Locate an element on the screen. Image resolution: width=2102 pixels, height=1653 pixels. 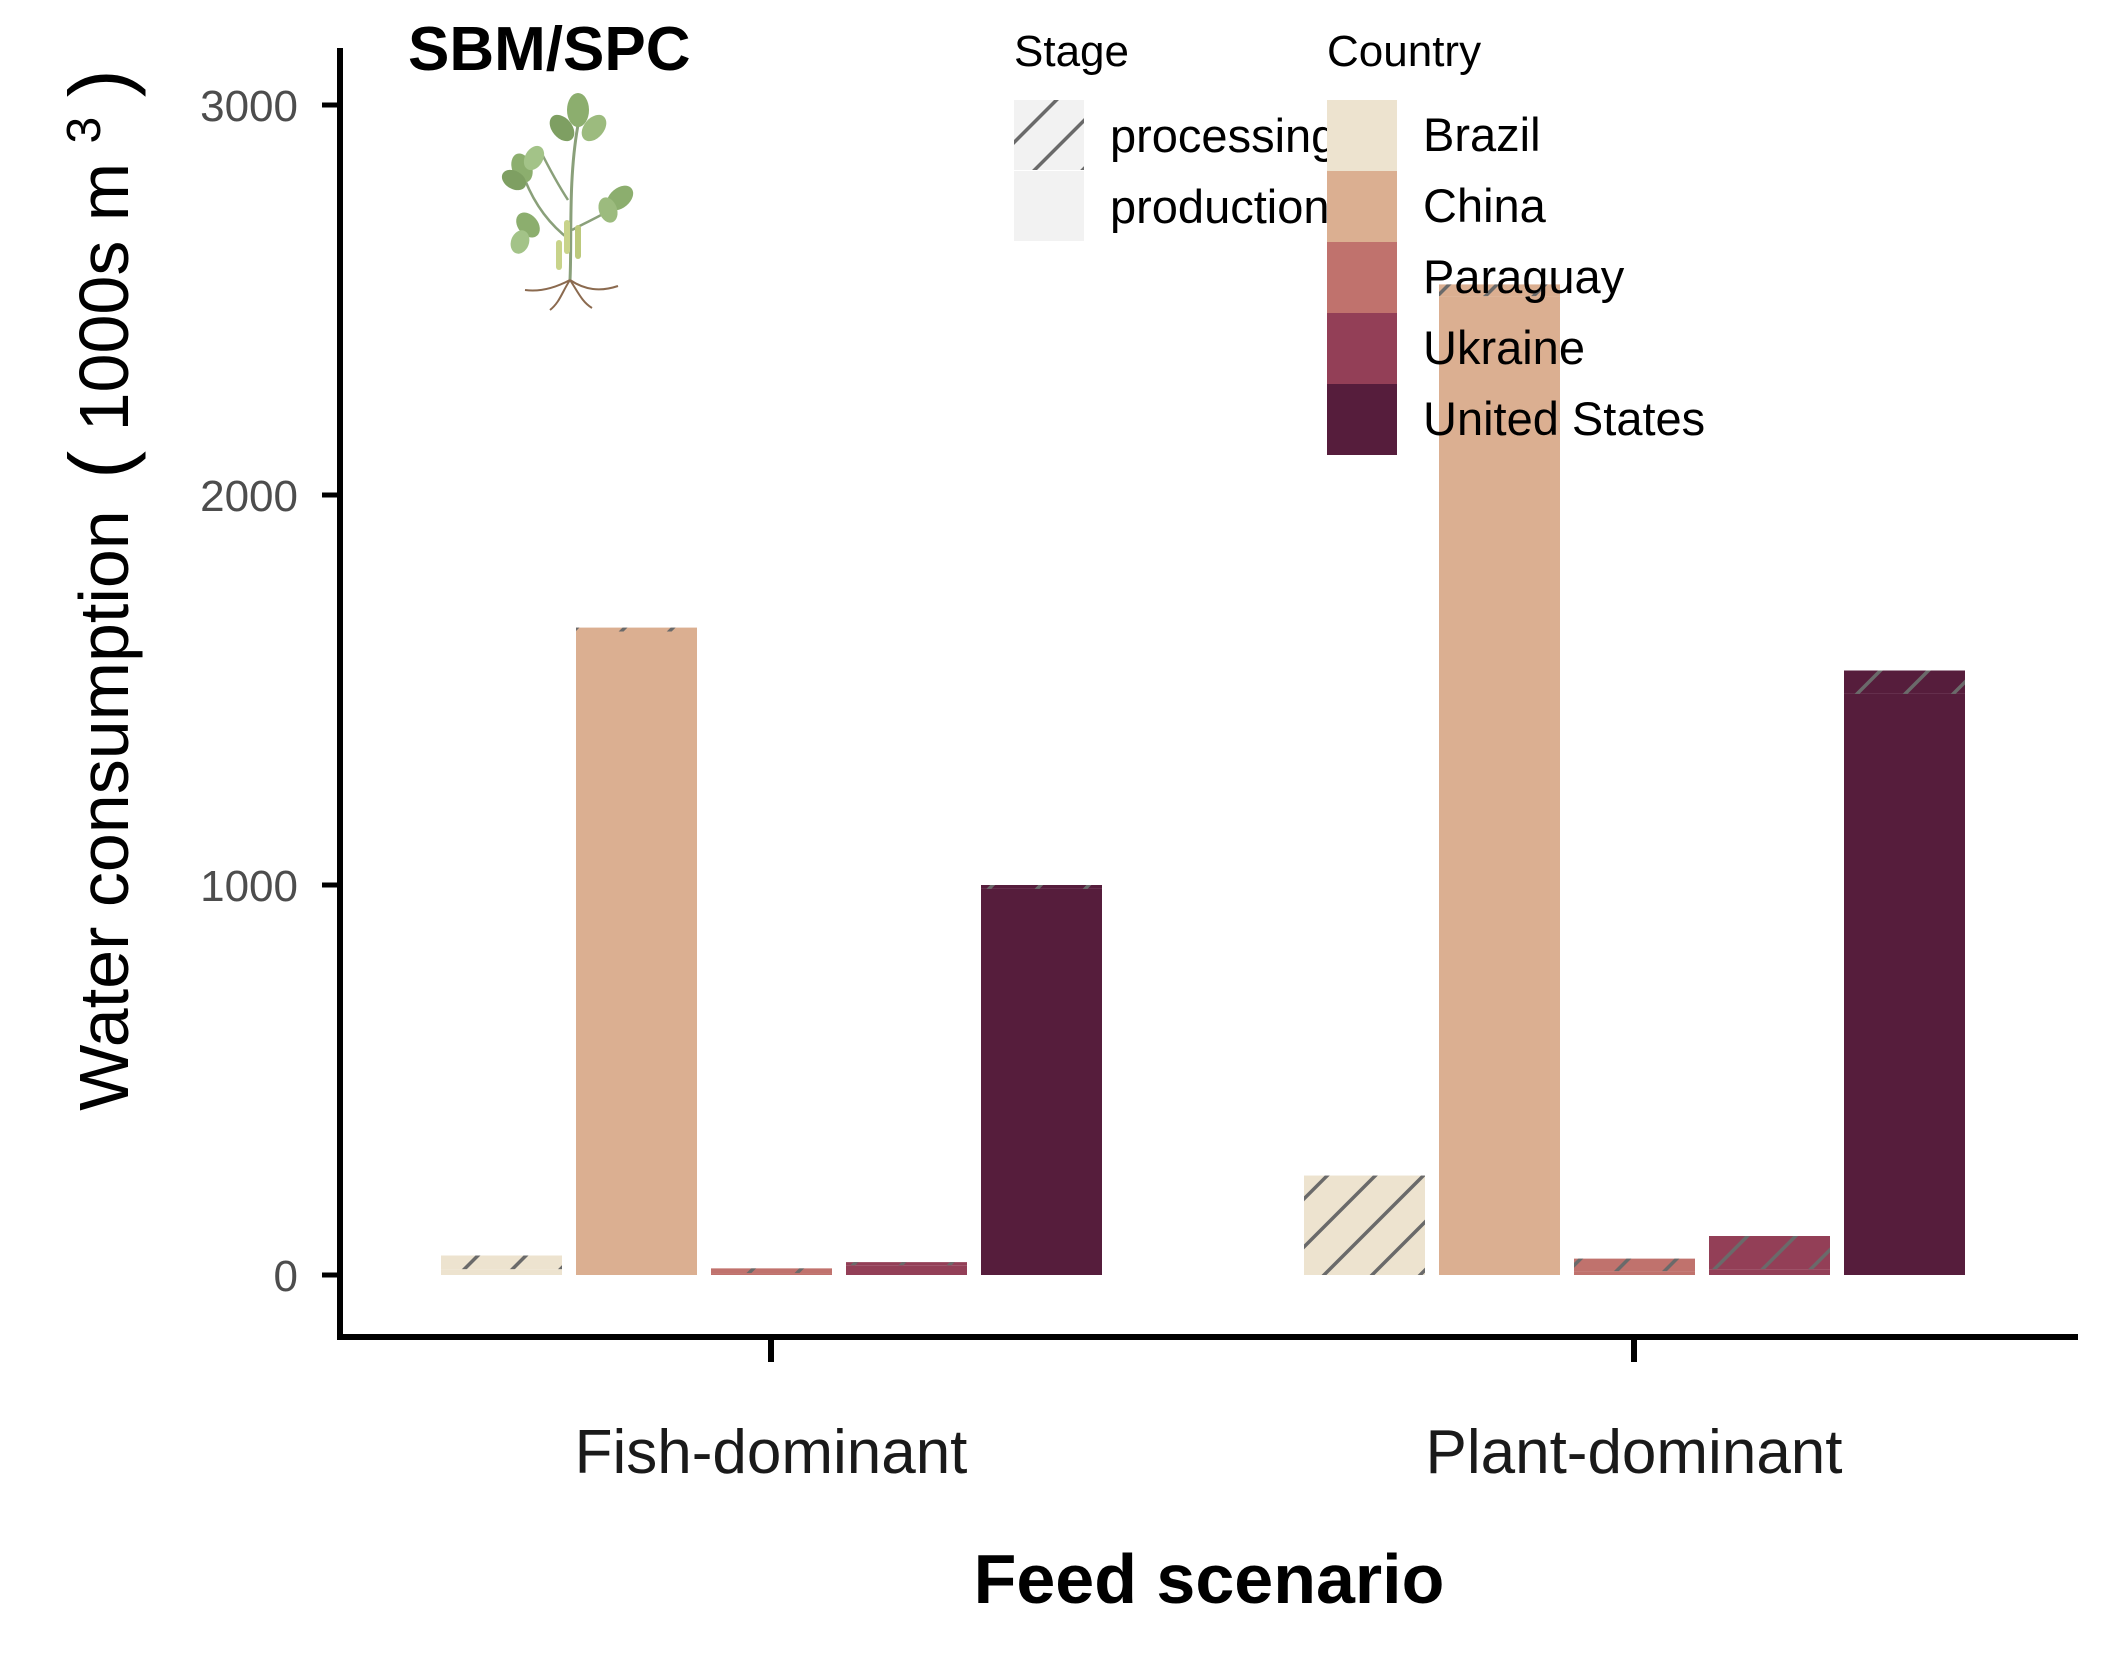
y-axis-title-paren-close: ) is located at coordinates (99, 83).